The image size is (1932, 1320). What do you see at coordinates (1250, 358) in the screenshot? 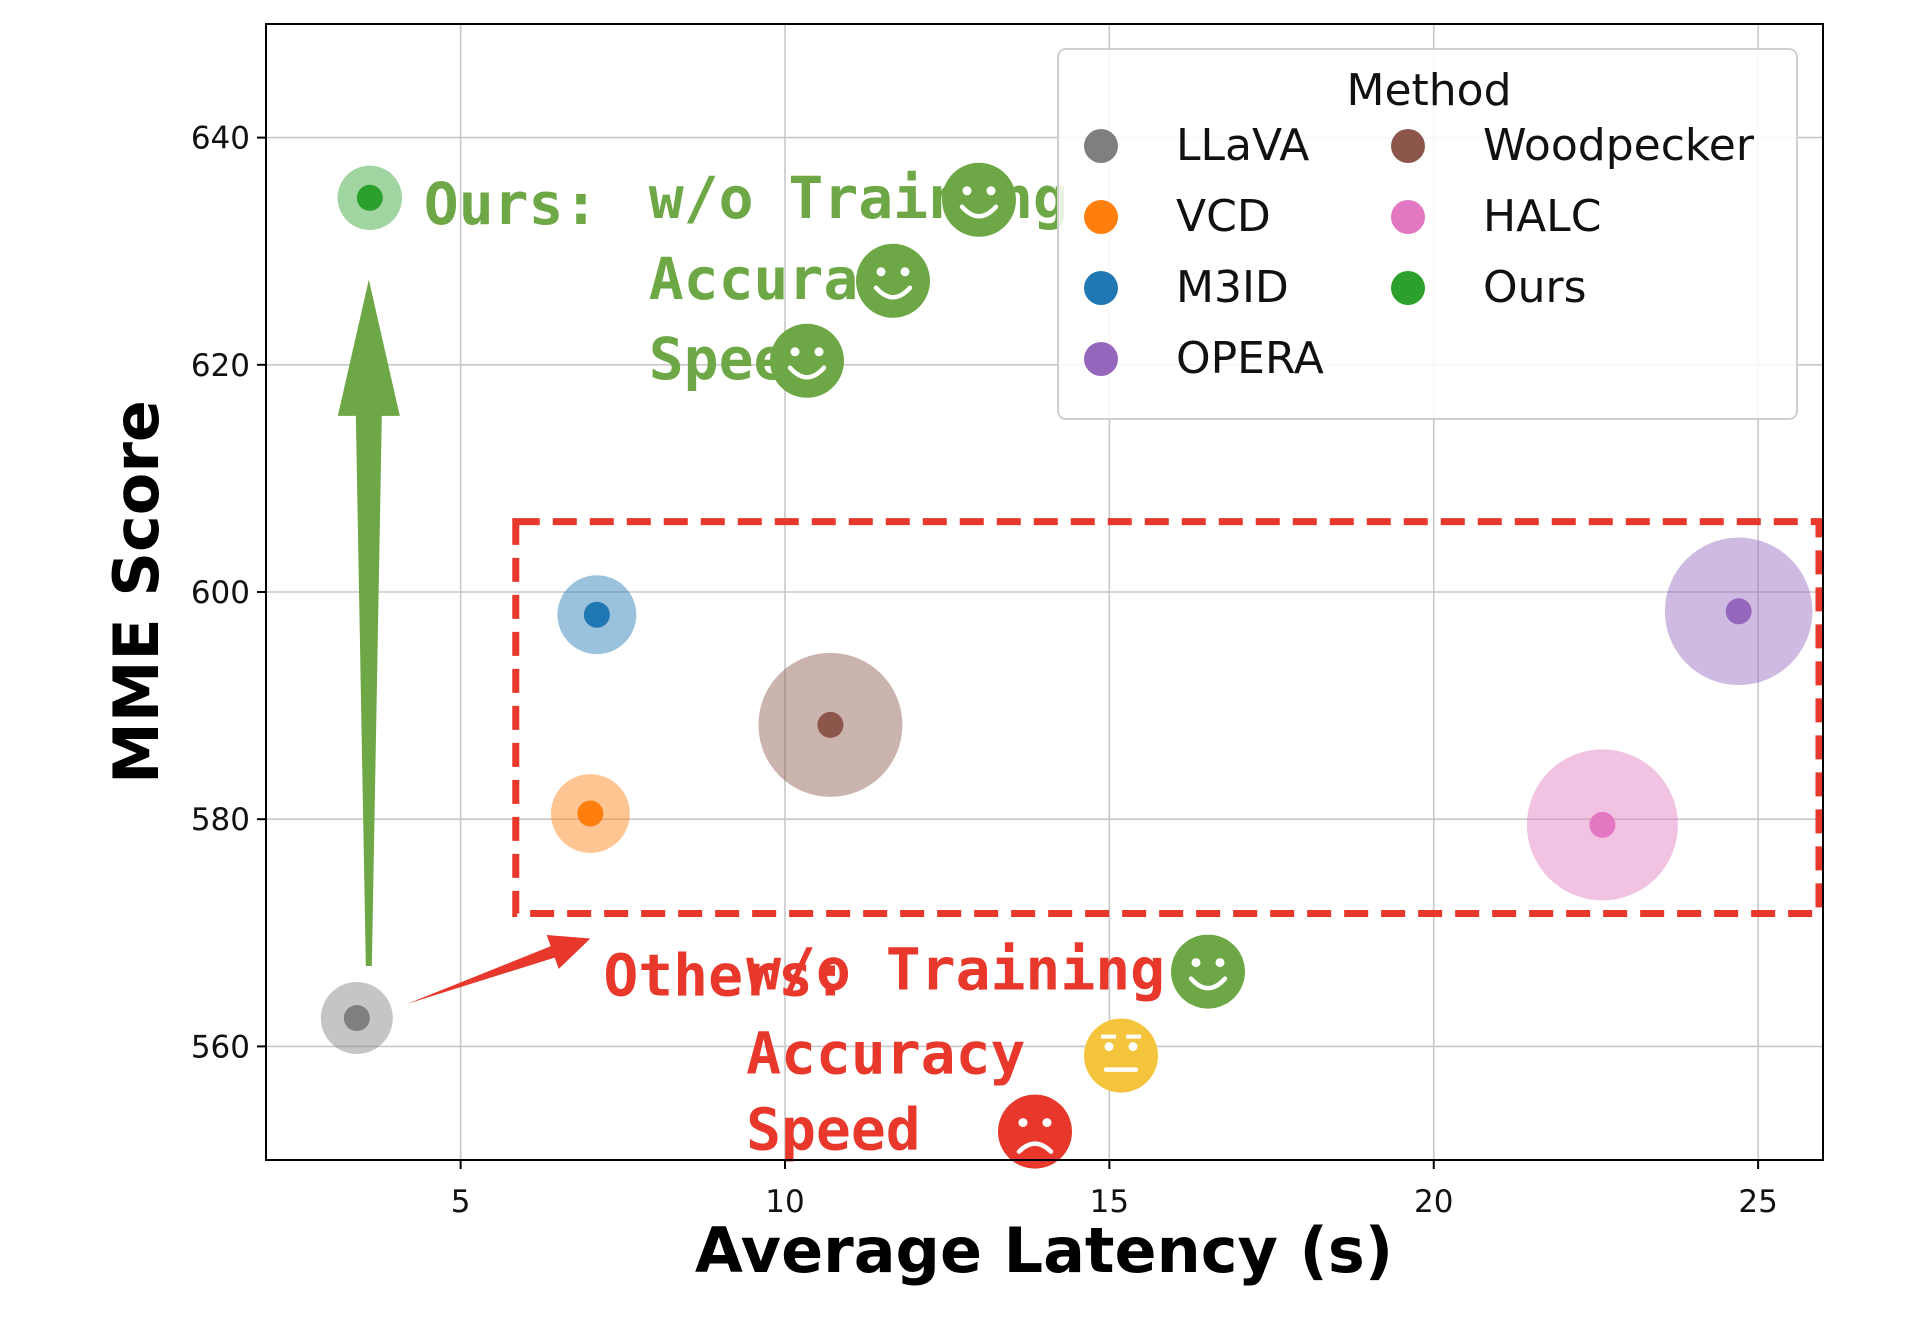
I see `legend-label-opera: OPERA` at bounding box center [1250, 358].